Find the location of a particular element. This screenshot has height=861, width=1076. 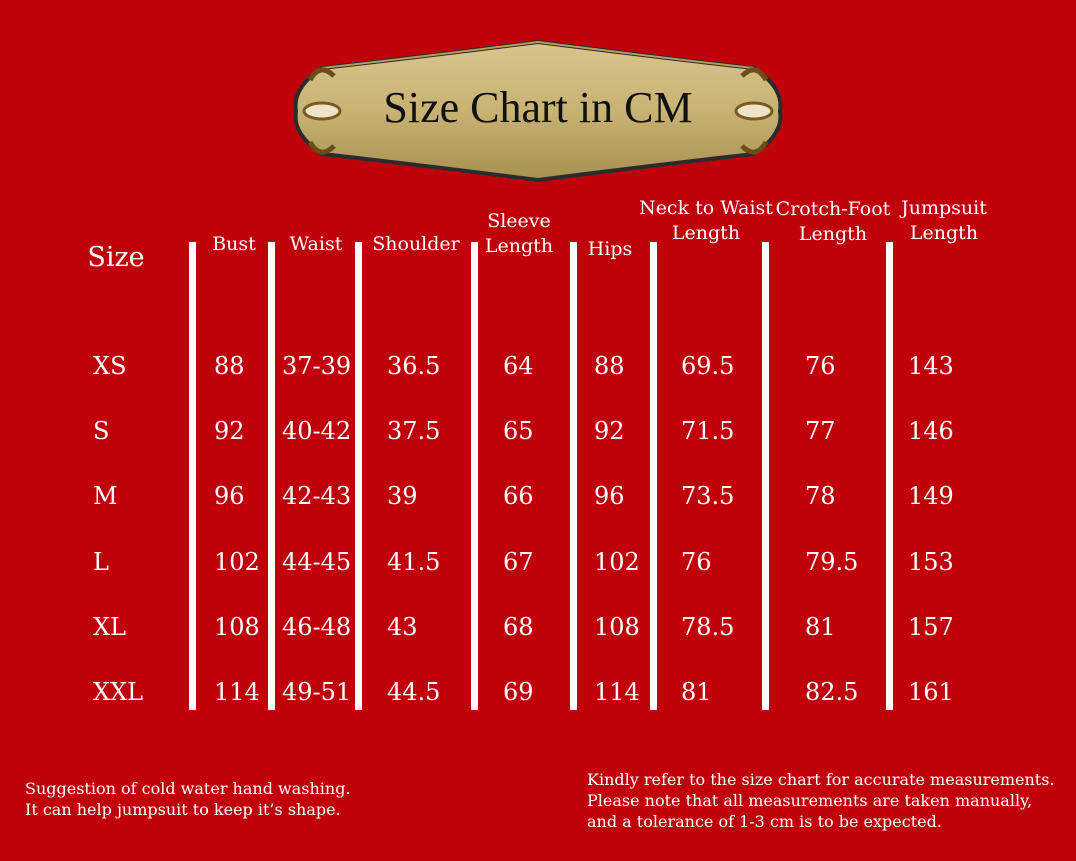

table-cell: 69 is located at coordinates (518, 692).